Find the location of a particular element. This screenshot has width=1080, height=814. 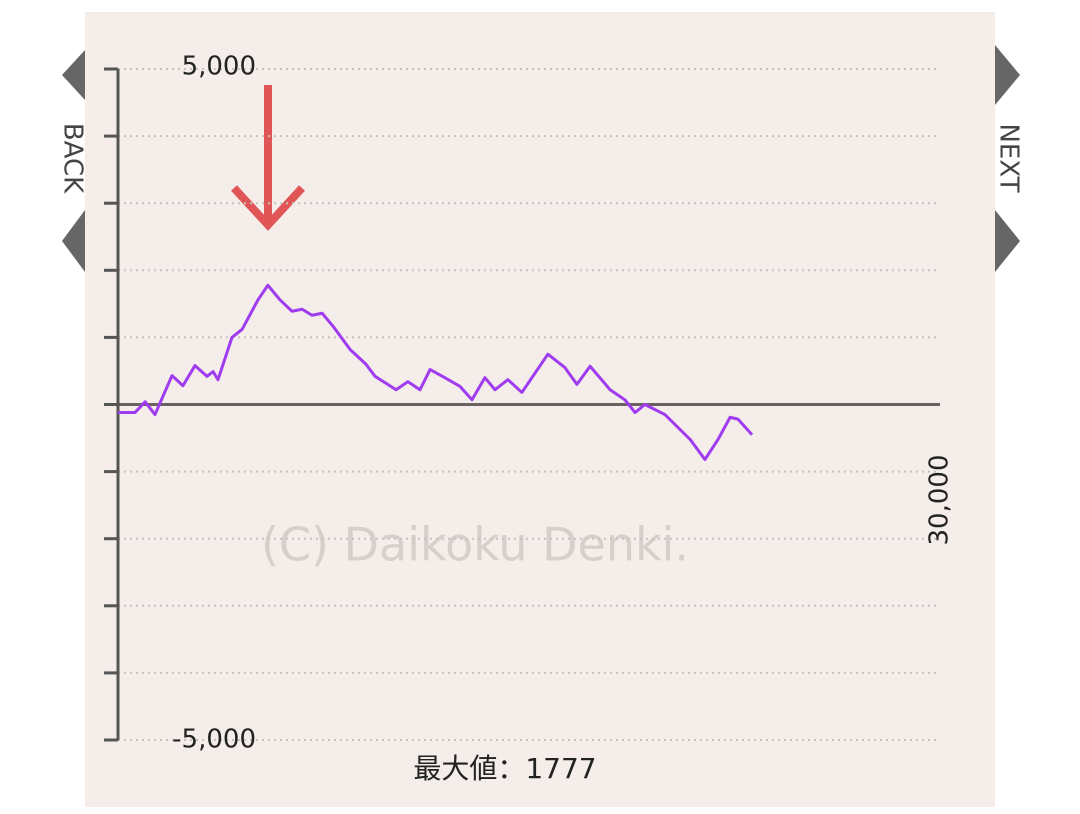

back-button: BACK is located at coordinates (73, 161).